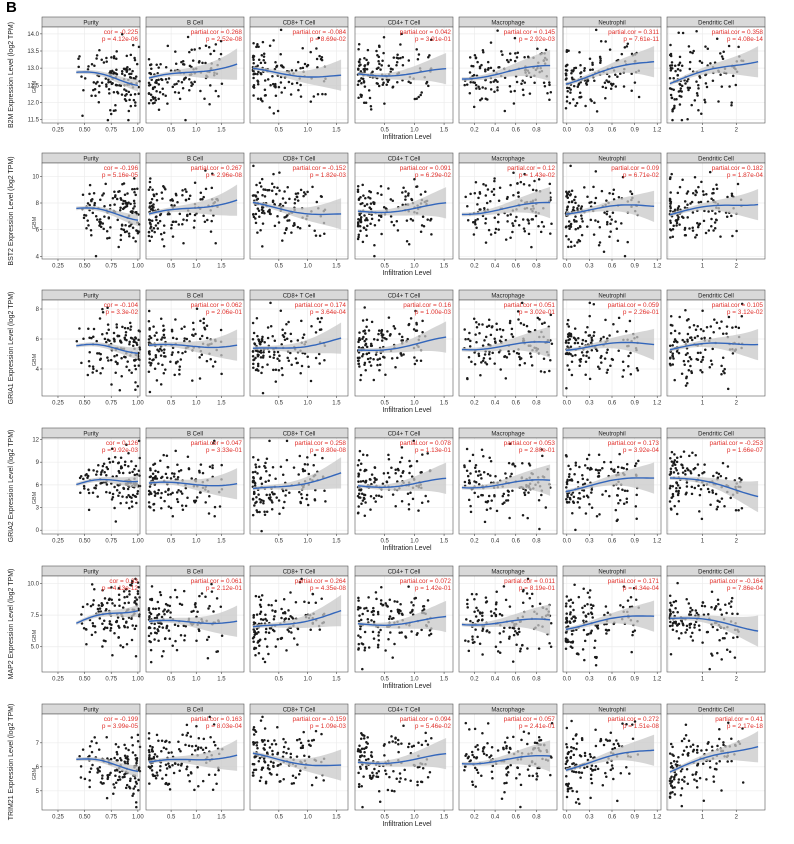  Describe the element at coordinates (217, 581) in the screenshot. I see `stat-correlation: partial.cor = 0.061` at that location.